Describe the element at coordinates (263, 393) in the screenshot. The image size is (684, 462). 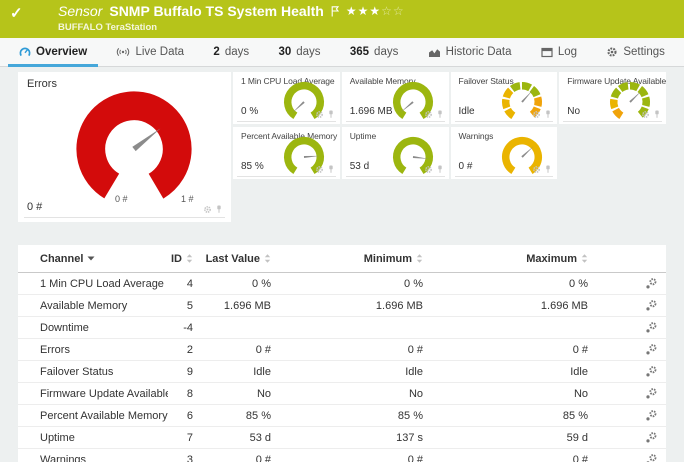
I see `cell-last-value: No` at that location.